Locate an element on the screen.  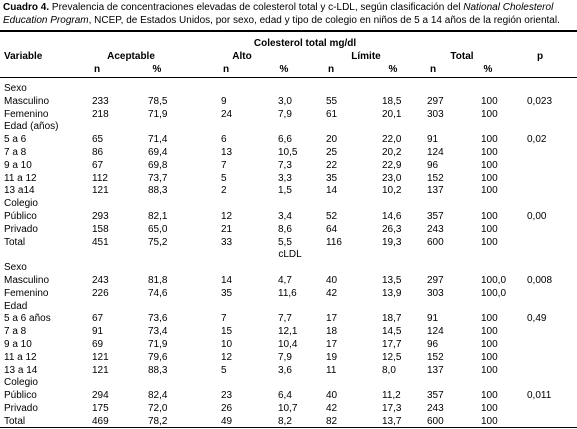
cell: 73,6 is located at coordinates (158, 319).